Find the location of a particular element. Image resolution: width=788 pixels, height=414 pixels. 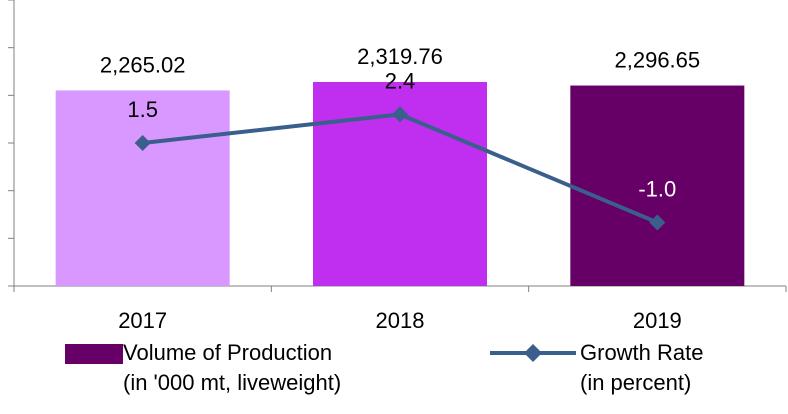

x-tick-label: 2018 is located at coordinates (400, 319).